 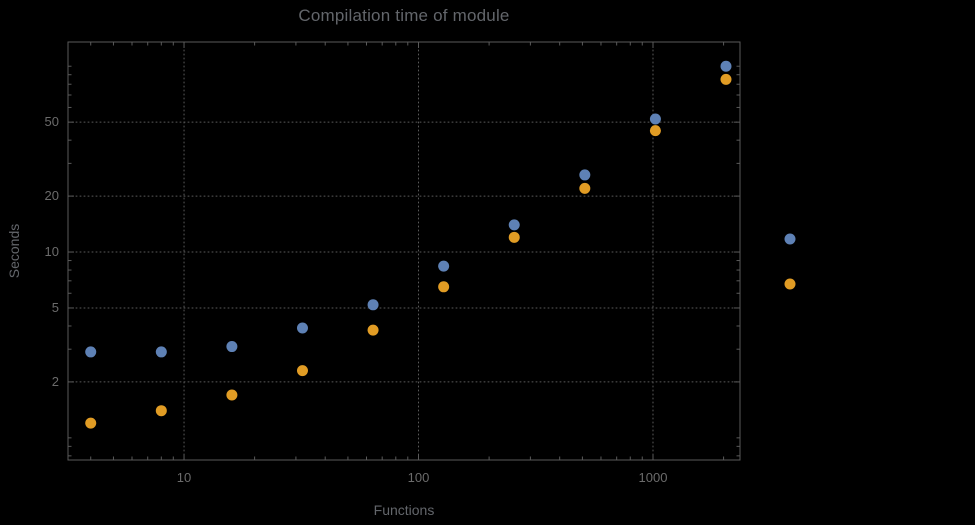 What do you see at coordinates (52, 251) in the screenshot?
I see `y-tick-label: 10` at bounding box center [52, 251].